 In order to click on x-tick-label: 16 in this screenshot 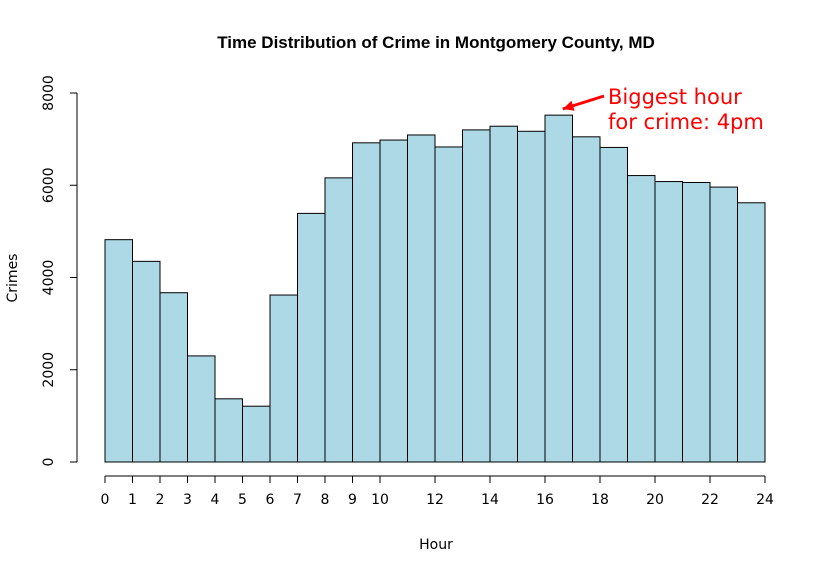, I will do `click(545, 500)`.